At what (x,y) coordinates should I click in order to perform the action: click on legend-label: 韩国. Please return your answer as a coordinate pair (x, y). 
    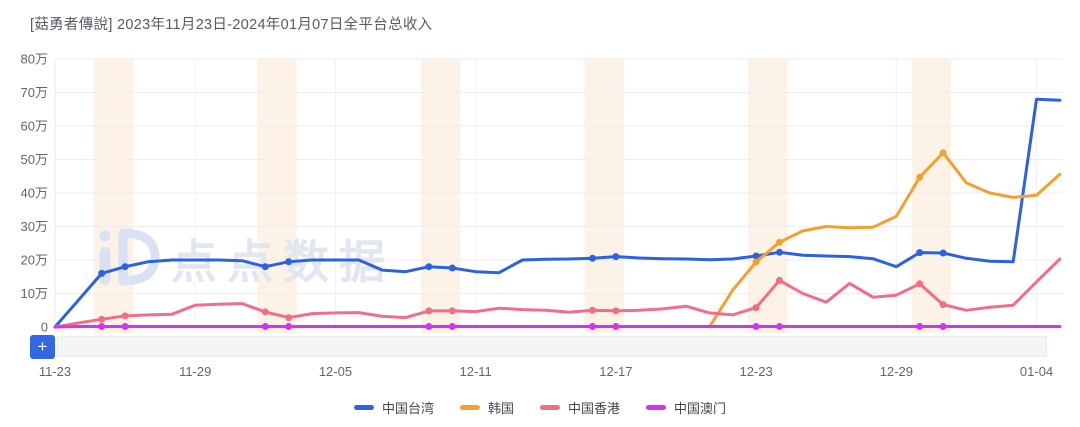
    Looking at the image, I should click on (500, 408).